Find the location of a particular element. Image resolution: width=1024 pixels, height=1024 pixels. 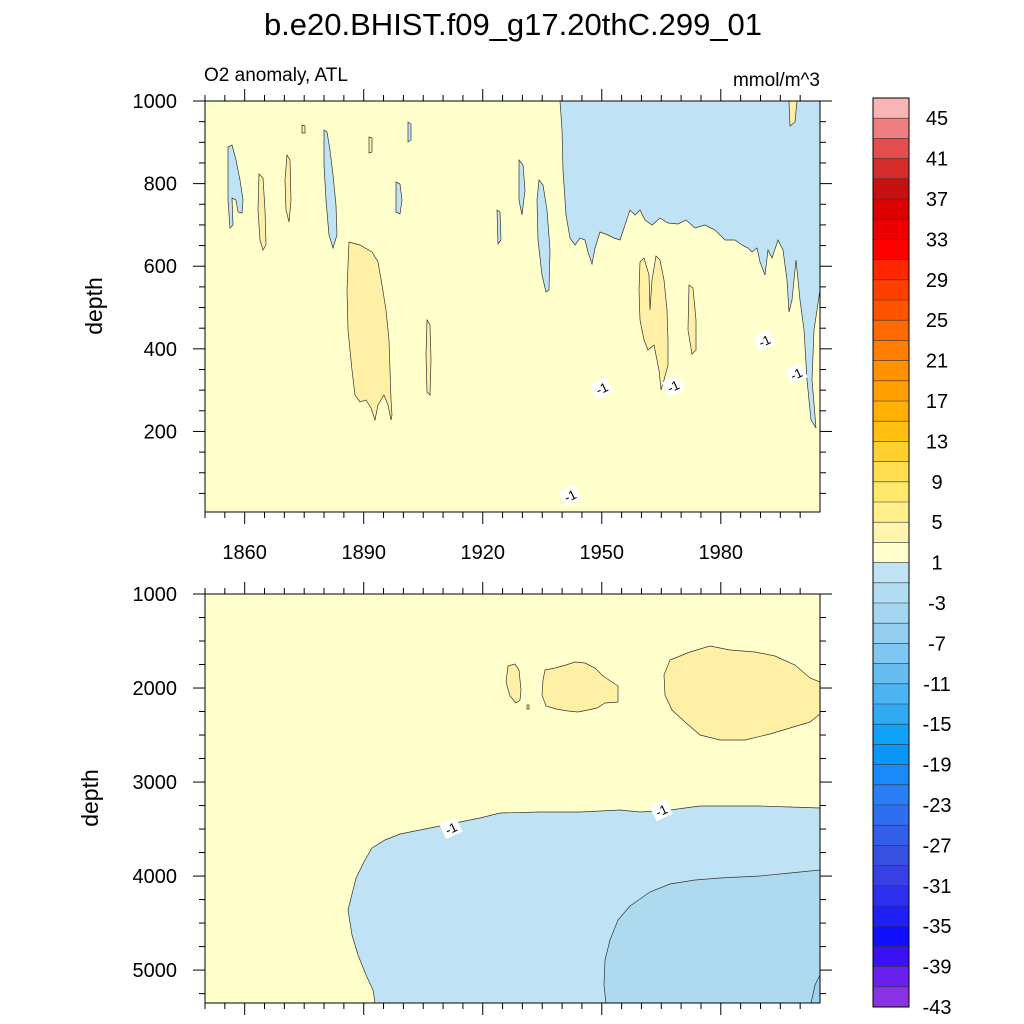

colorbar-label: 45 is located at coordinates (937, 119).